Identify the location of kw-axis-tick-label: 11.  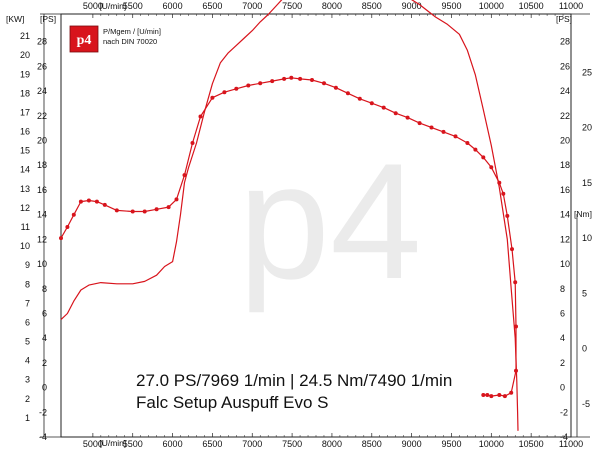
(25, 227).